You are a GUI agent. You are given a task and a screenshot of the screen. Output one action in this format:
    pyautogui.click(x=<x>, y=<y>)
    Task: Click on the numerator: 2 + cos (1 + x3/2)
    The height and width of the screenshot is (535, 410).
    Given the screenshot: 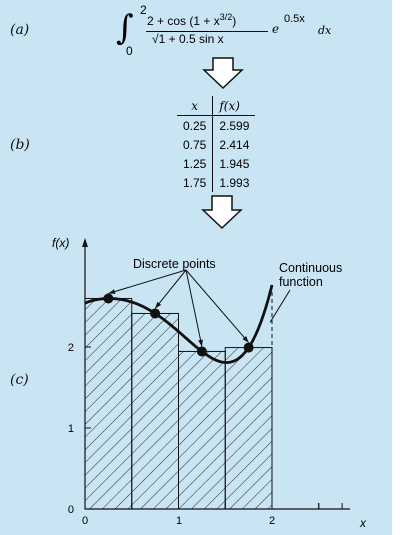 What is the action you would take?
    pyautogui.click(x=192, y=20)
    